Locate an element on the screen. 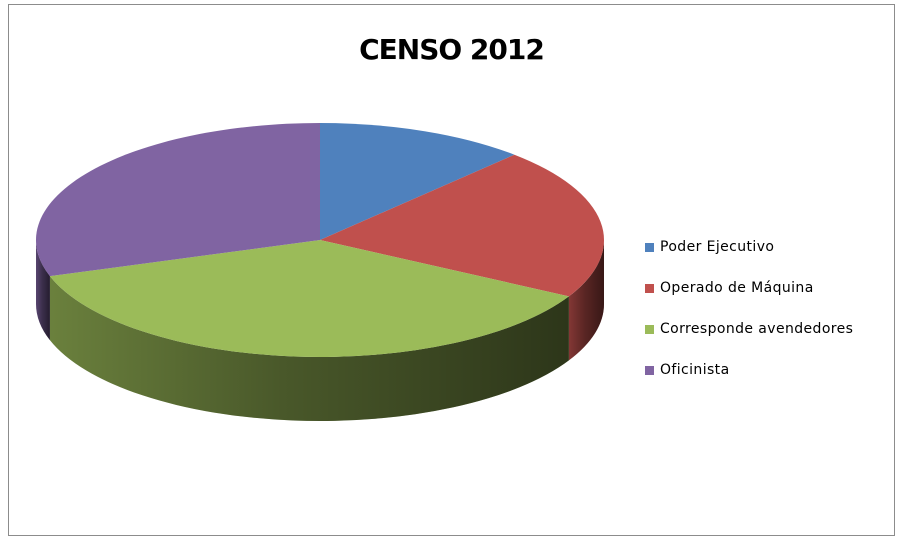 Image resolution: width=901 pixels, height=540 pixels. pie-slice-oficinista is located at coordinates (178, 200).